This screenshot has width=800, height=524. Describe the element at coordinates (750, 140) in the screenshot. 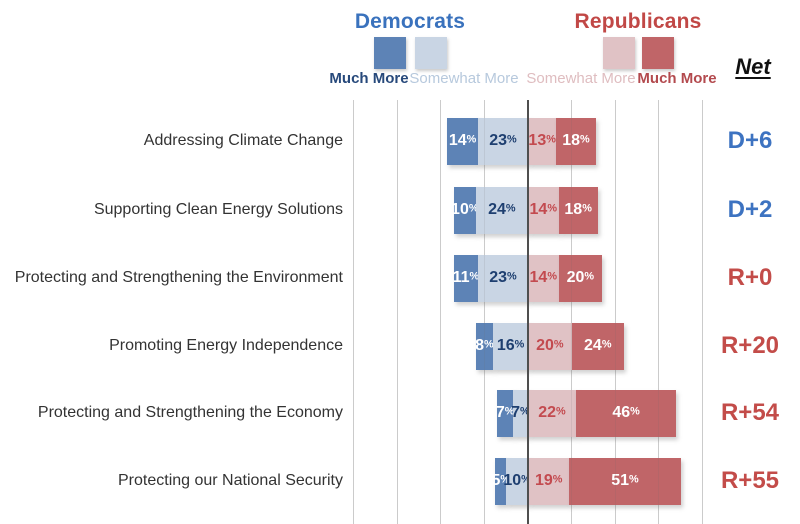

I see `net-value: D+6` at that location.